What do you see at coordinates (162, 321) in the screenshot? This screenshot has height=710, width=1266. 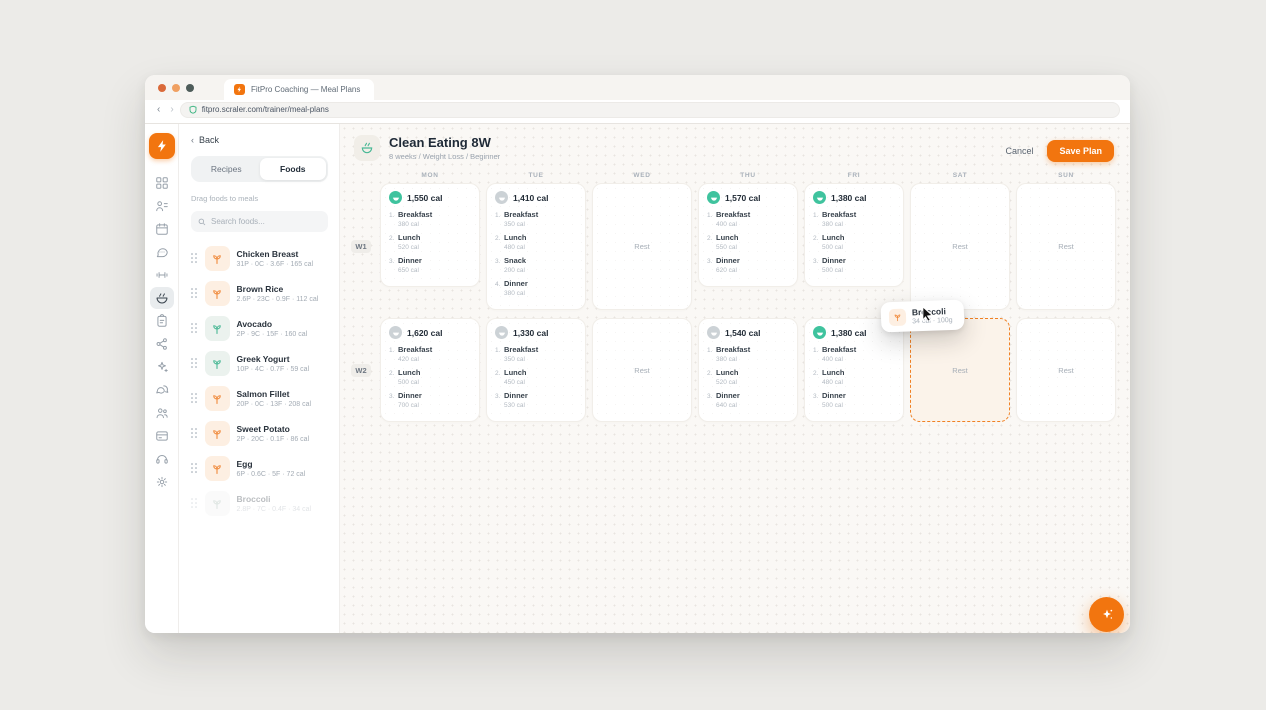 I see `nav-clipboard-clipboard-icon` at bounding box center [162, 321].